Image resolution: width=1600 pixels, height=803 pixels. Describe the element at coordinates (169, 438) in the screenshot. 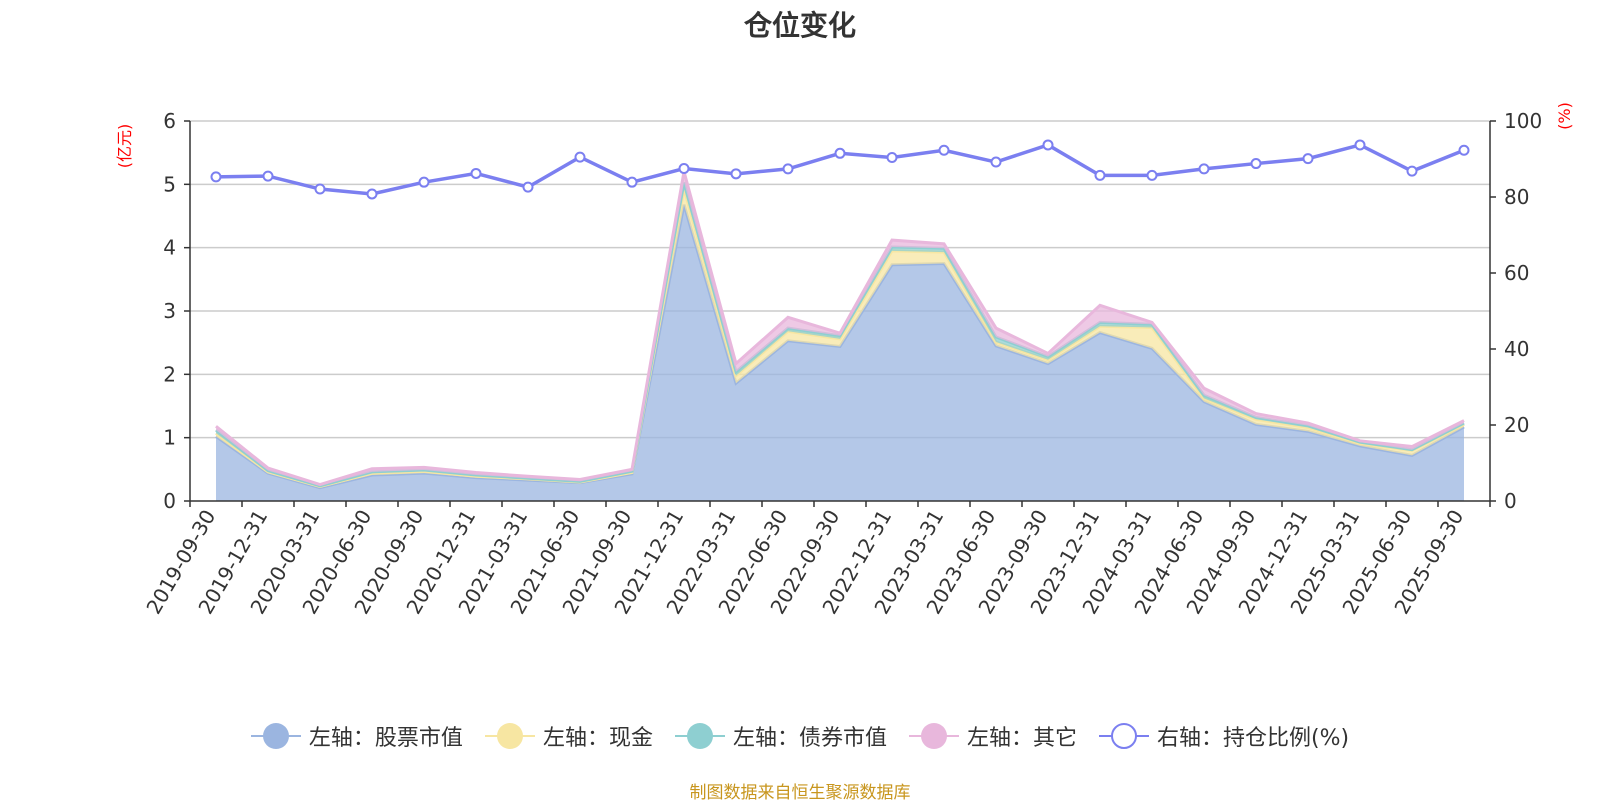

I see `left-axis-tick-label: 1` at that location.